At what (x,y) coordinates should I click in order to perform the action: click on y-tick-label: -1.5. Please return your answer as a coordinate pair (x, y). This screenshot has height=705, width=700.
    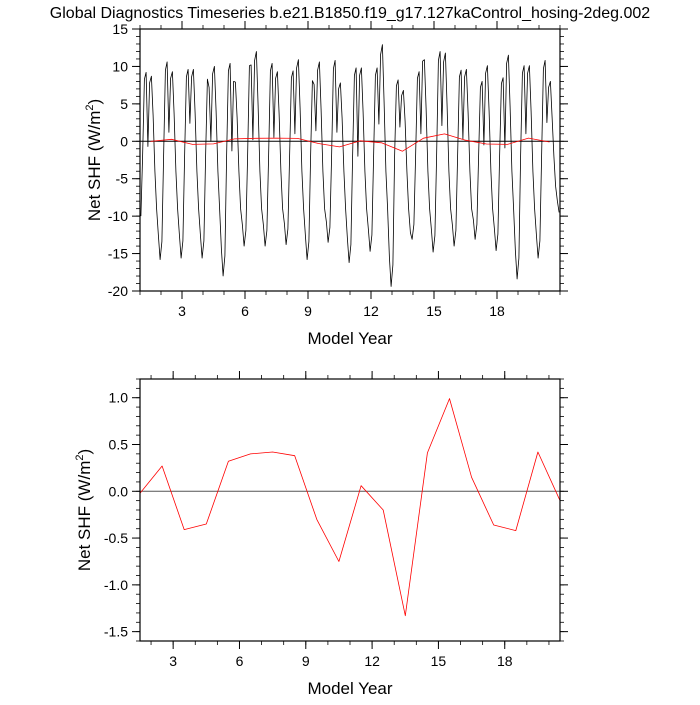
    Looking at the image, I should click on (116, 632).